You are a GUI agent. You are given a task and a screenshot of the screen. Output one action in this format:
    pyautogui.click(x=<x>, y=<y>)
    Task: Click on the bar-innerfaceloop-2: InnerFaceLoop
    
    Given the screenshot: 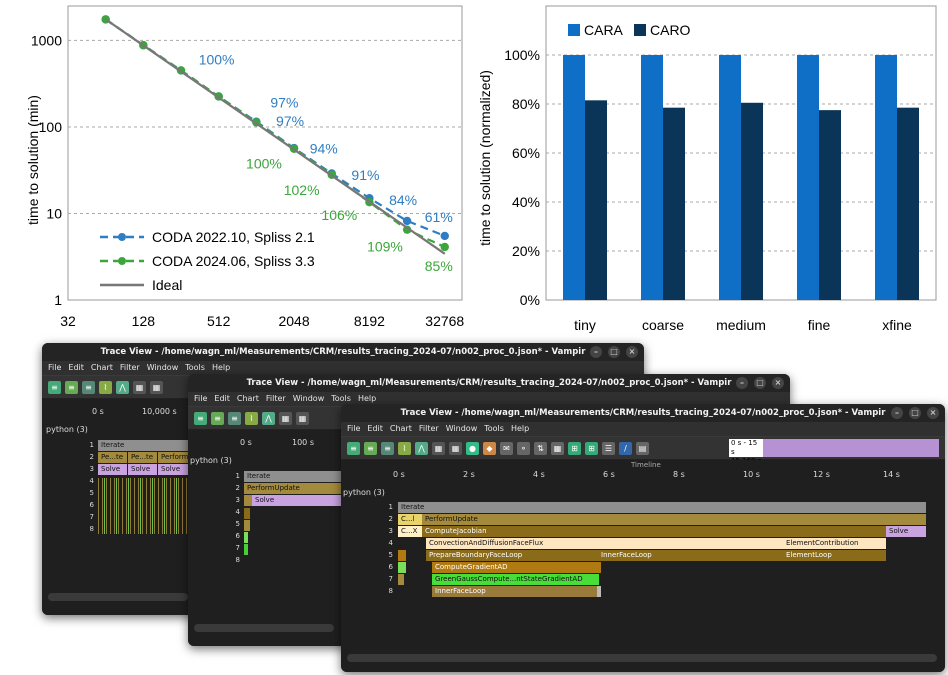 What is the action you would take?
    pyautogui.click(x=514, y=591)
    